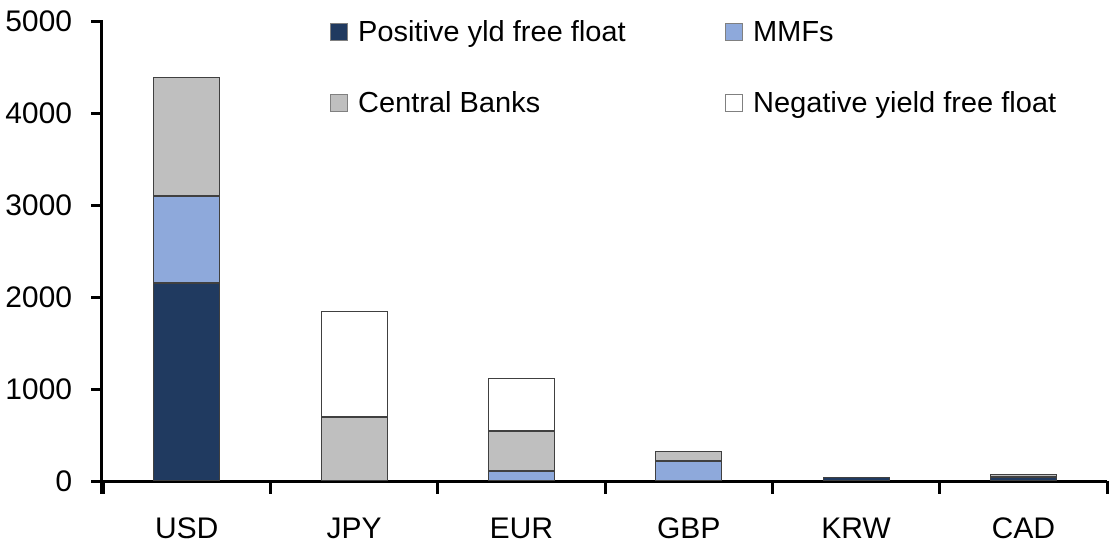 Image resolution: width=1109 pixels, height=556 pixels. I want to click on legend-swatch-central-banks-icon, so click(339, 103).